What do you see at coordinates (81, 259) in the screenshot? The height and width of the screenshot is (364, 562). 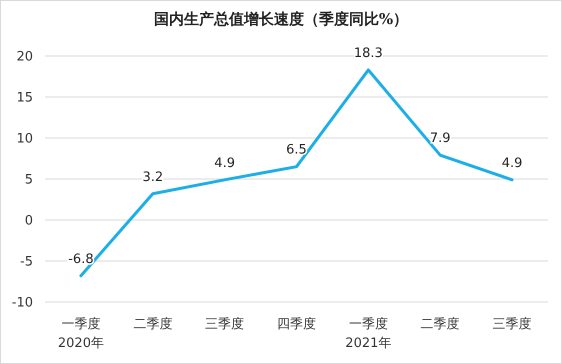 I see `data-label: -6.8` at bounding box center [81, 259].